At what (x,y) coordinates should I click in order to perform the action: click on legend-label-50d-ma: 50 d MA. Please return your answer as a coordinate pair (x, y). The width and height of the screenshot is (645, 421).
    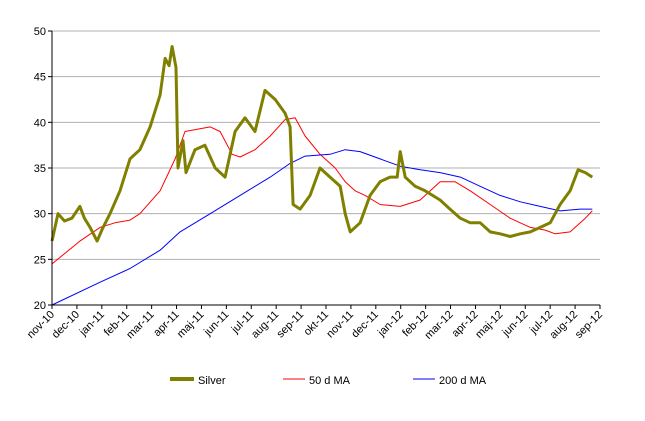
    Looking at the image, I should click on (330, 381).